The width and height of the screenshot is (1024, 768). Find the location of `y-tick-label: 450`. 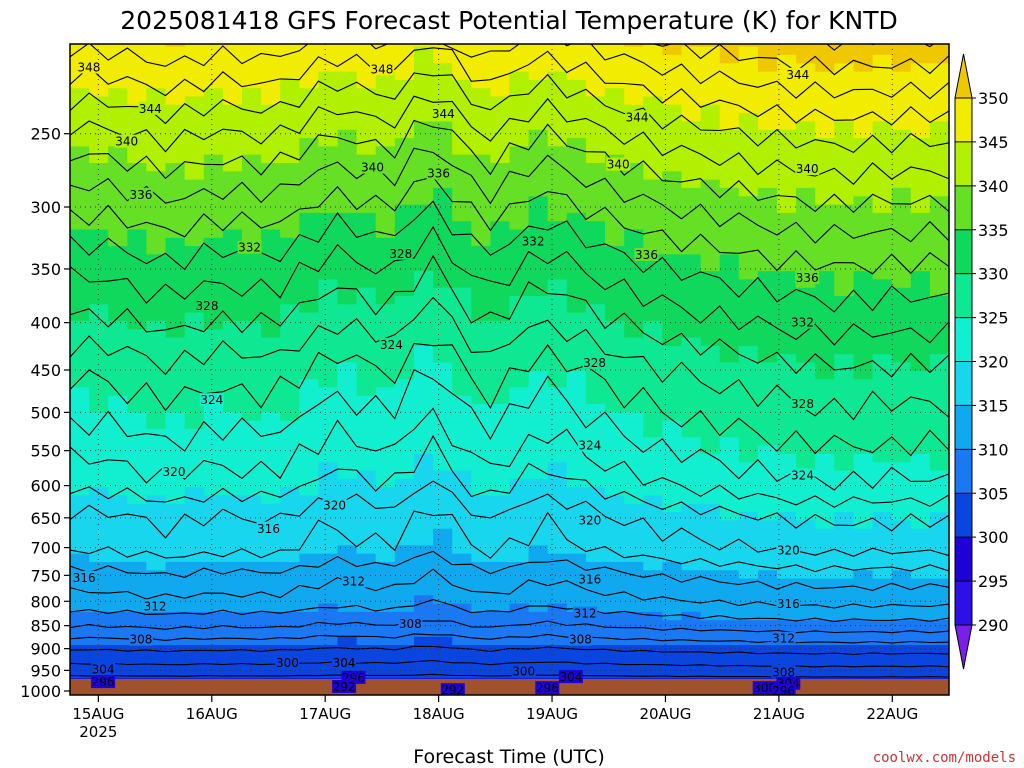

y-tick-label: 450 is located at coordinates (45, 370).